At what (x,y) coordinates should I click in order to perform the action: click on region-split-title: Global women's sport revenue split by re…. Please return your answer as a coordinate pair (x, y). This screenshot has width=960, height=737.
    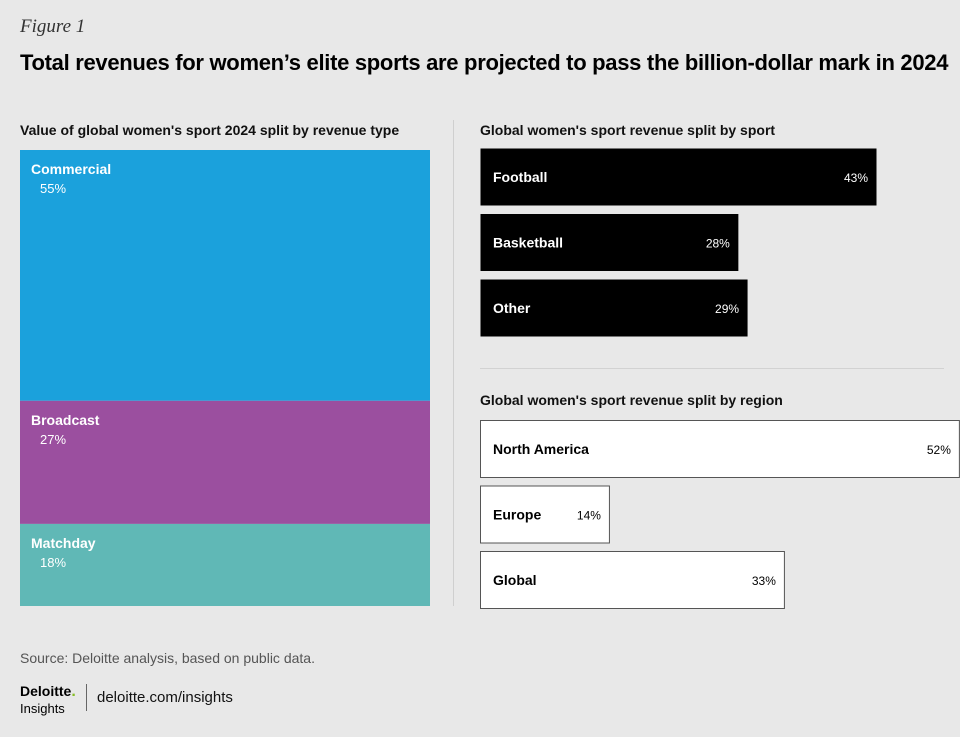
    Looking at the image, I should click on (631, 400).